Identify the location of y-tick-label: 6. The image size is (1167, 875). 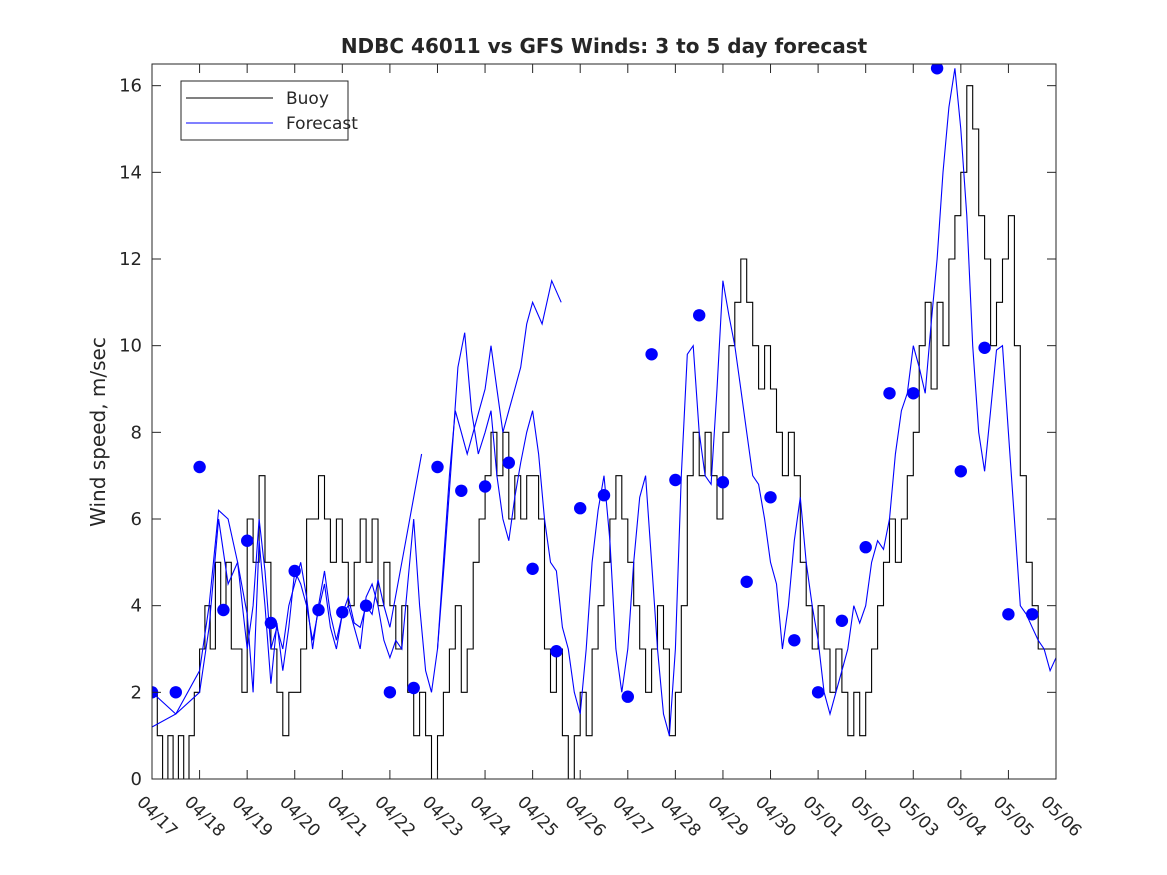
(136, 519).